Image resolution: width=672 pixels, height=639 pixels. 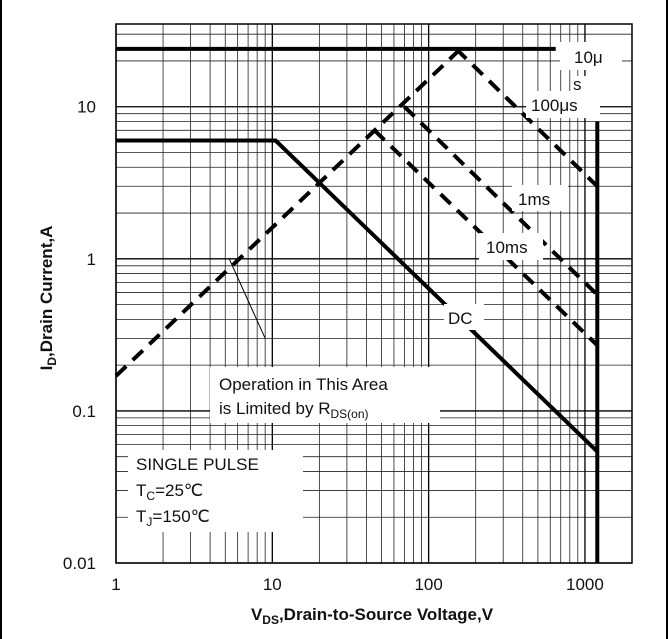 I want to click on svg-text: Operation in This Area, so click(x=303, y=384).